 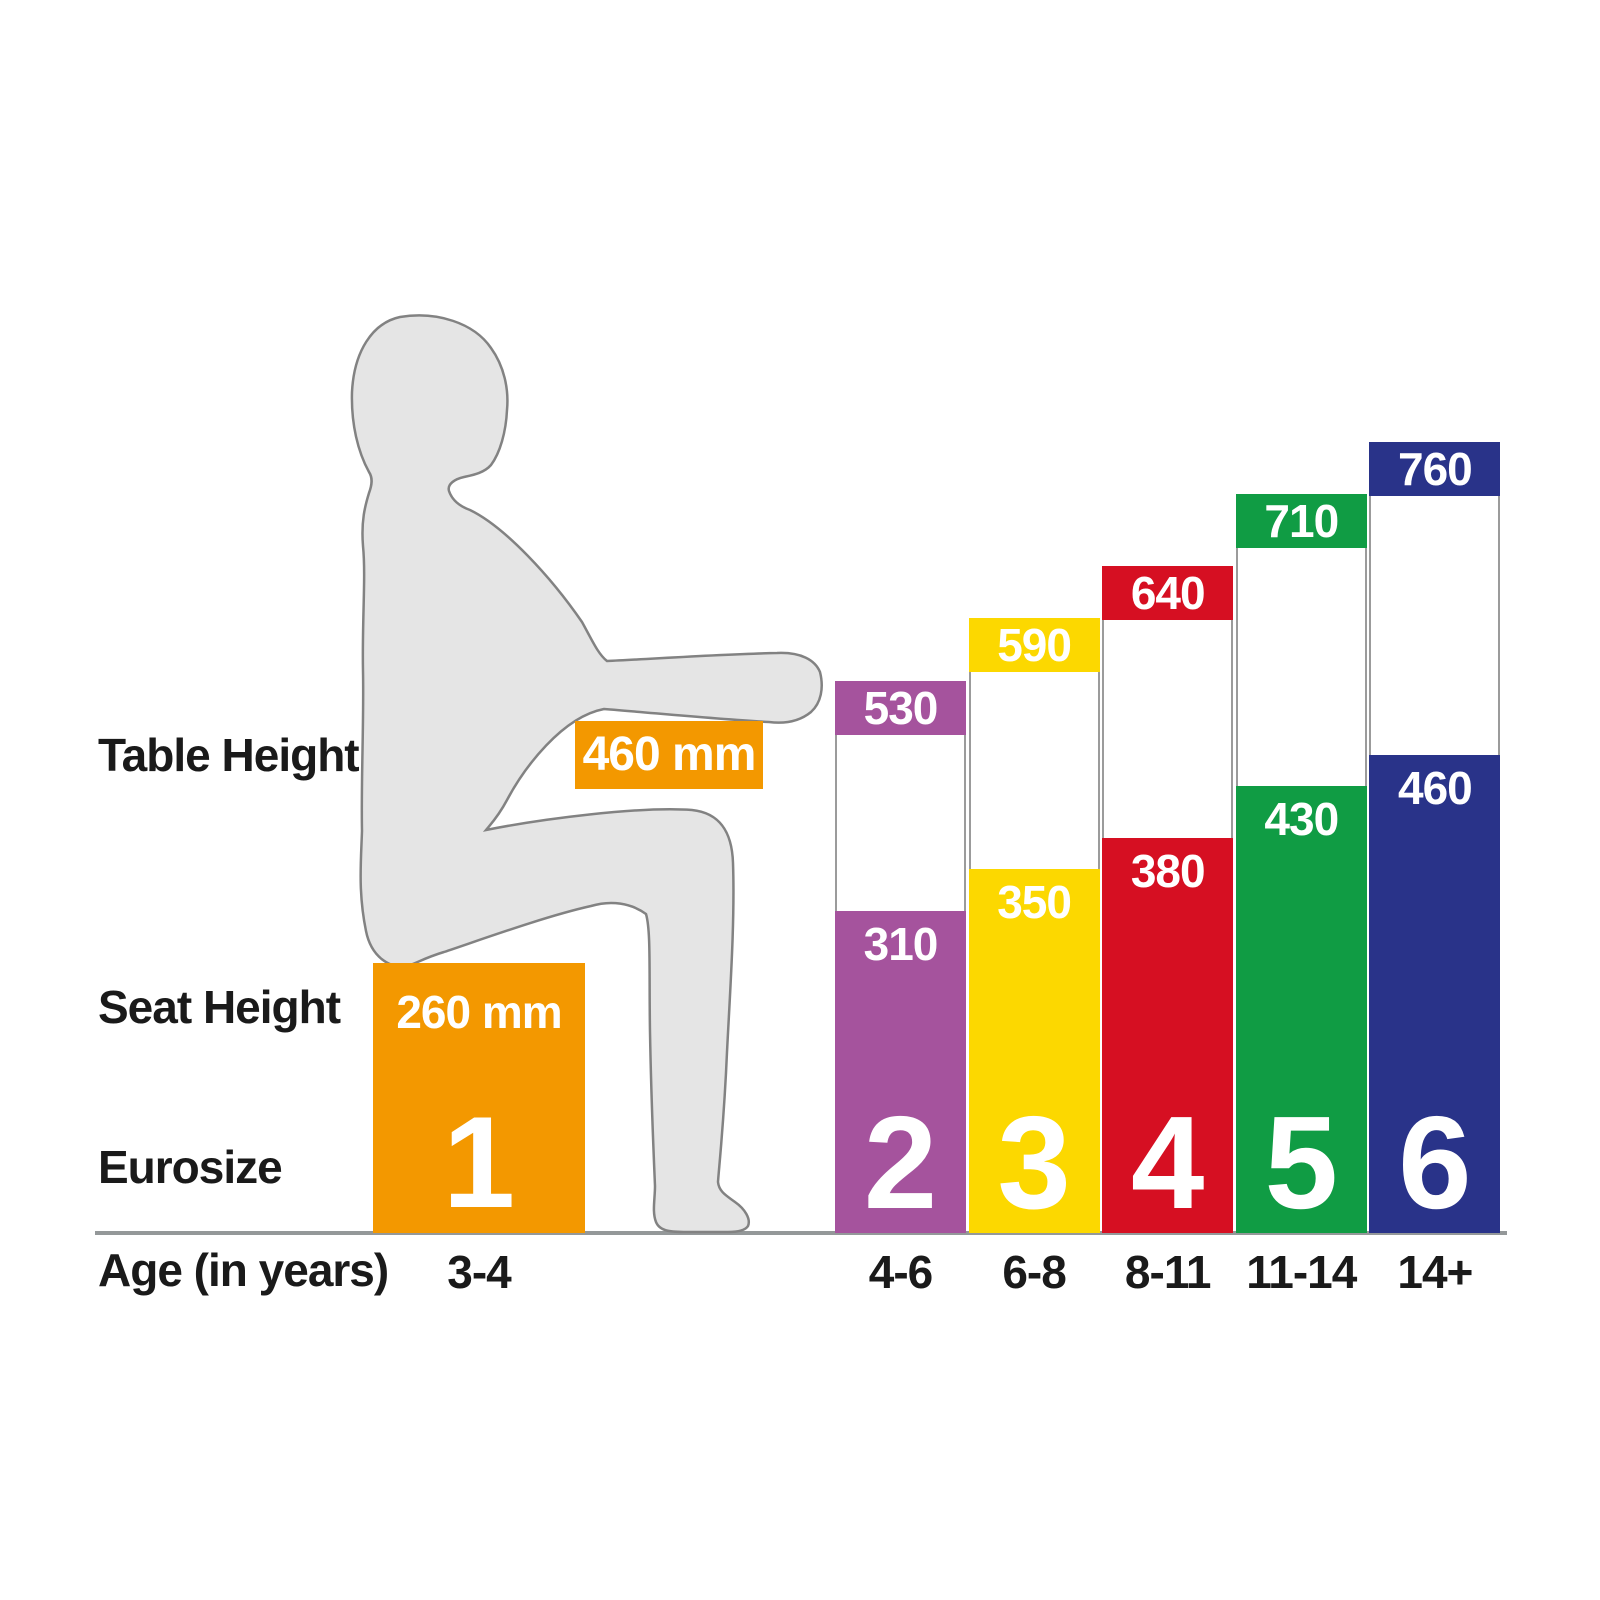 What do you see at coordinates (229, 755) in the screenshot?
I see `table-height-label: Table Height` at bounding box center [229, 755].